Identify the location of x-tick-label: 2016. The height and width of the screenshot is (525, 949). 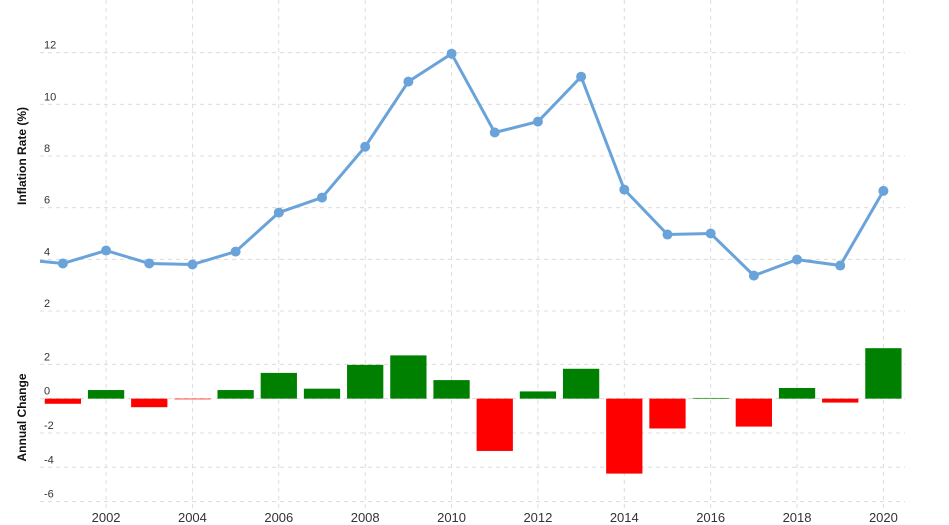
(710, 517).